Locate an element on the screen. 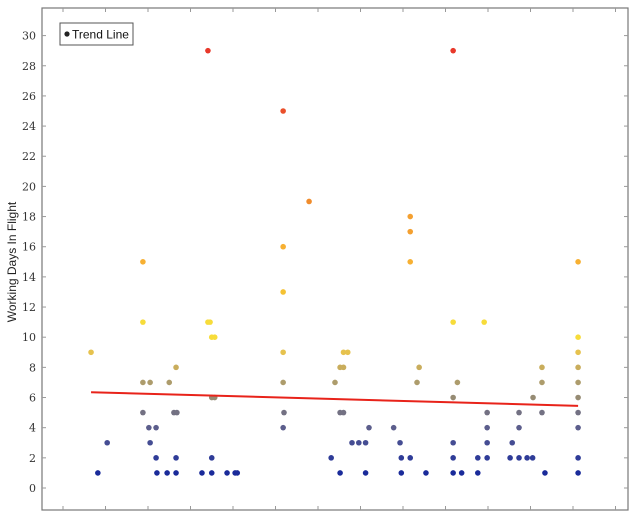  y-tick-label: 6 is located at coordinates (32, 398).